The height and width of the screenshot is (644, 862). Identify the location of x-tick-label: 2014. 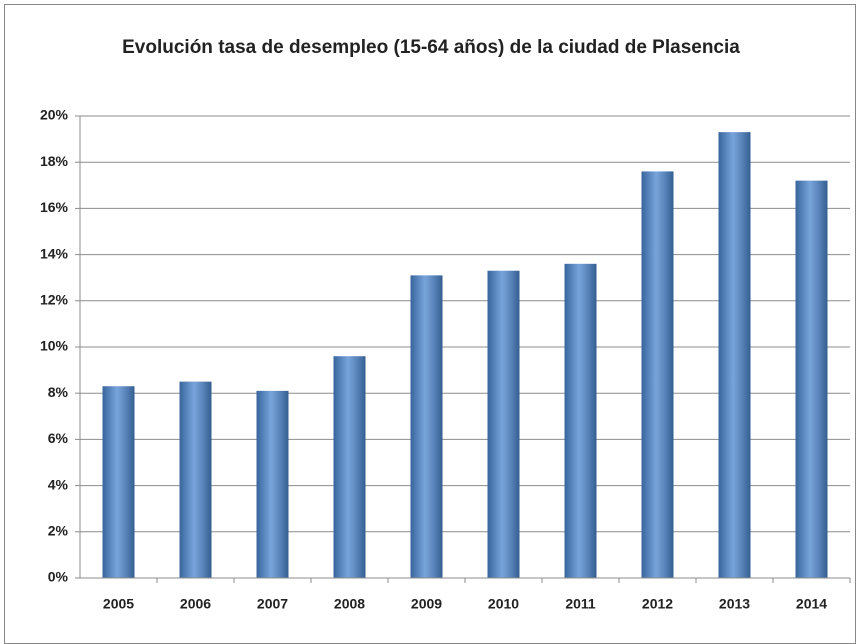
(811, 604).